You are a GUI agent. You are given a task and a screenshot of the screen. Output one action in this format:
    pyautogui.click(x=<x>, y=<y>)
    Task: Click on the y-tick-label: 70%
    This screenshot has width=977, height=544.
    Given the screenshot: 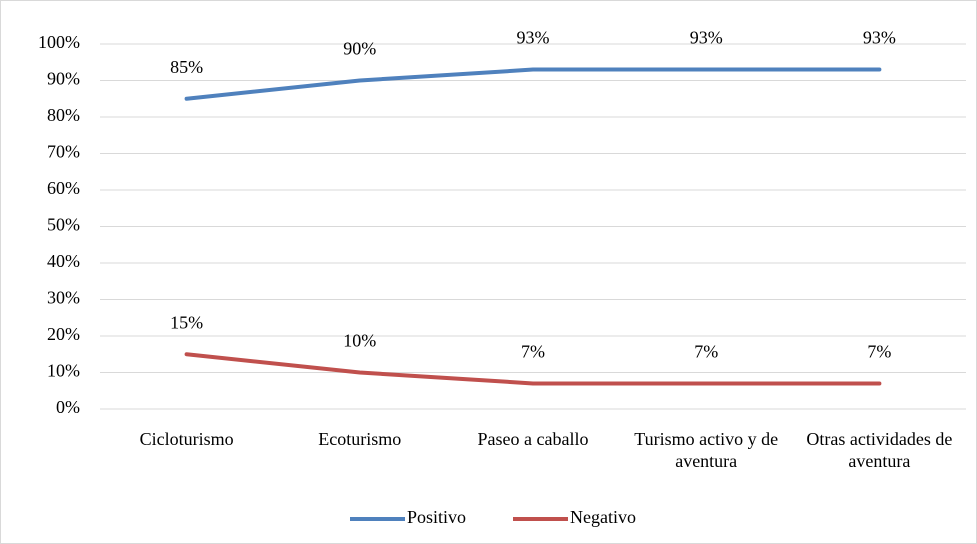 What is the action you would take?
    pyautogui.click(x=63, y=152)
    